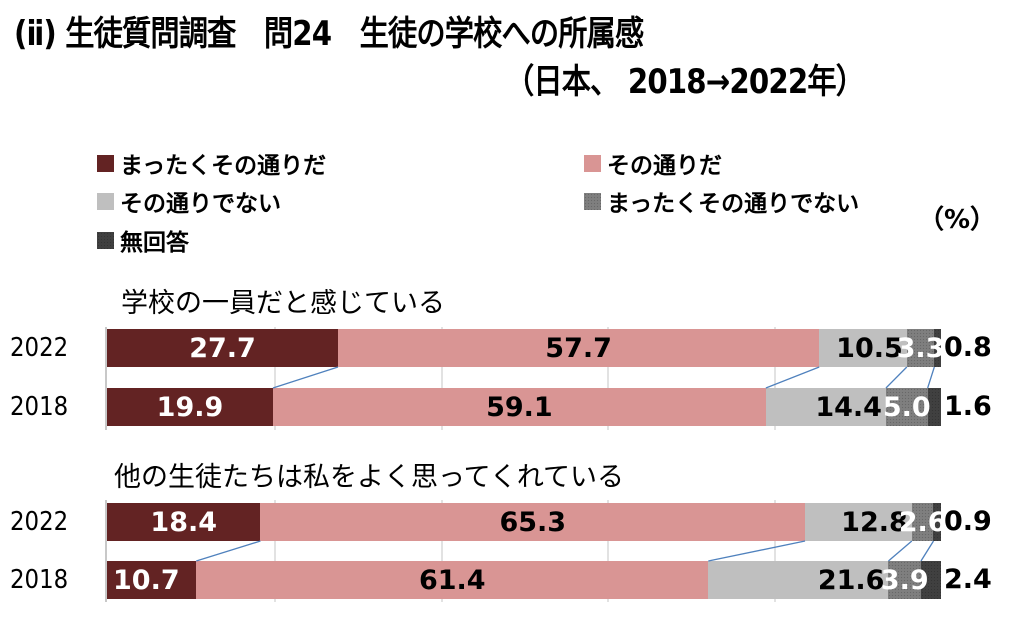 The image size is (1020, 621). I want to click on data-label: 19.9, so click(190, 407).